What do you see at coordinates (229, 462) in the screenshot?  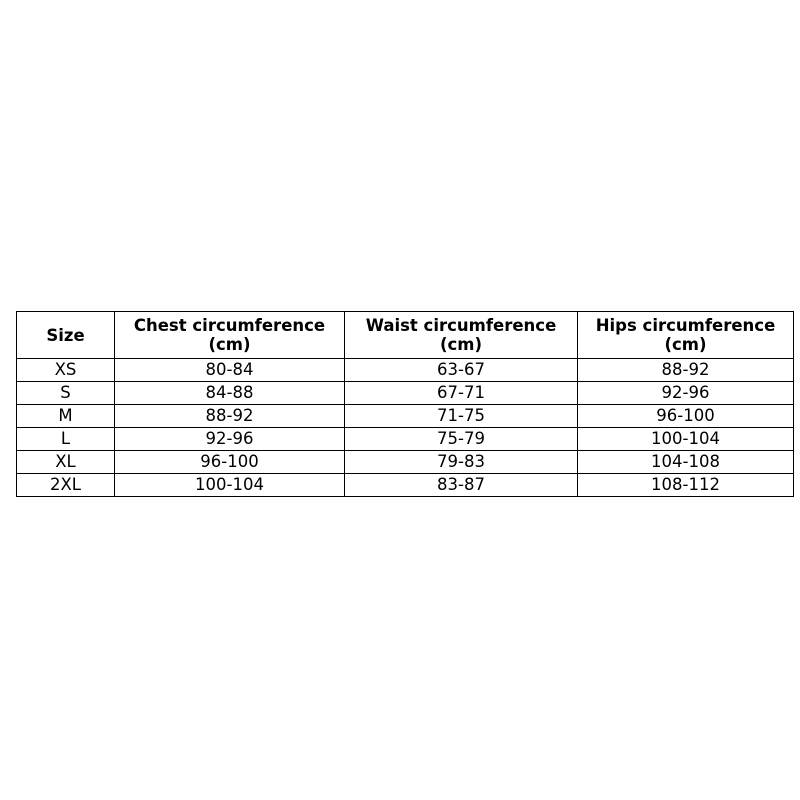 I see `cell-chest: 96-100` at bounding box center [229, 462].